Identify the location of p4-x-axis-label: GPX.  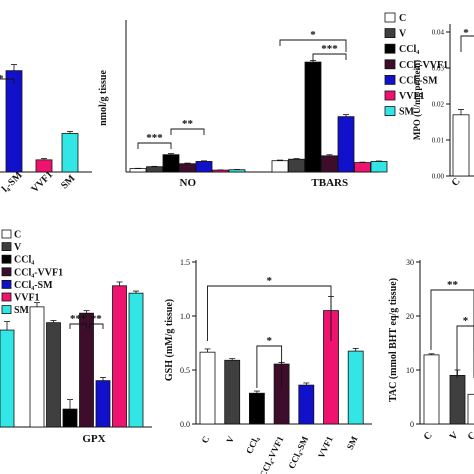
(93, 439).